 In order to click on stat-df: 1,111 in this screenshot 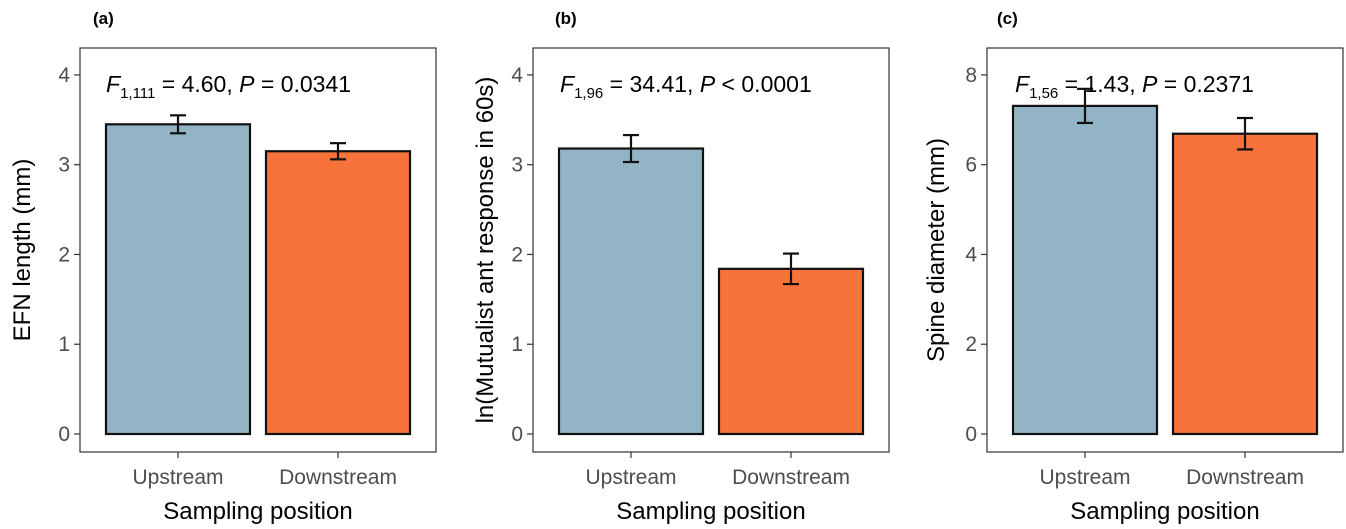, I will do `click(137, 93)`.